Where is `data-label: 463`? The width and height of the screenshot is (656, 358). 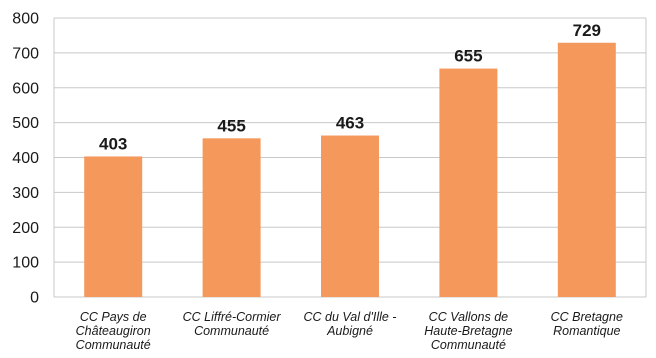
data-label: 463 is located at coordinates (350, 123).